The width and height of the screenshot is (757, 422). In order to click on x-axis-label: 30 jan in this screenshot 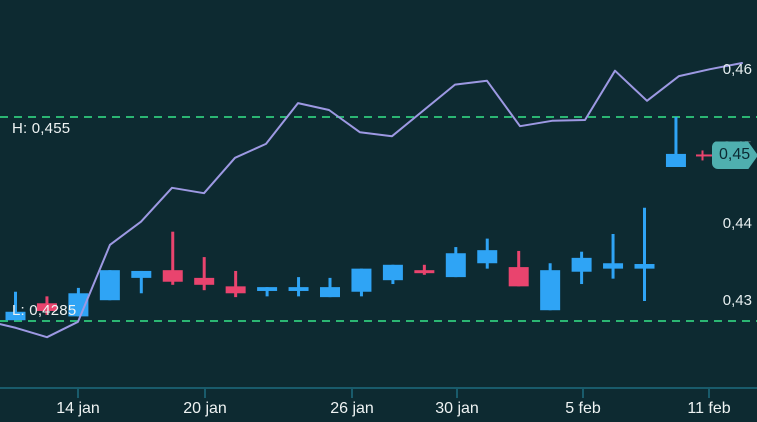, I will do `click(457, 408)`.